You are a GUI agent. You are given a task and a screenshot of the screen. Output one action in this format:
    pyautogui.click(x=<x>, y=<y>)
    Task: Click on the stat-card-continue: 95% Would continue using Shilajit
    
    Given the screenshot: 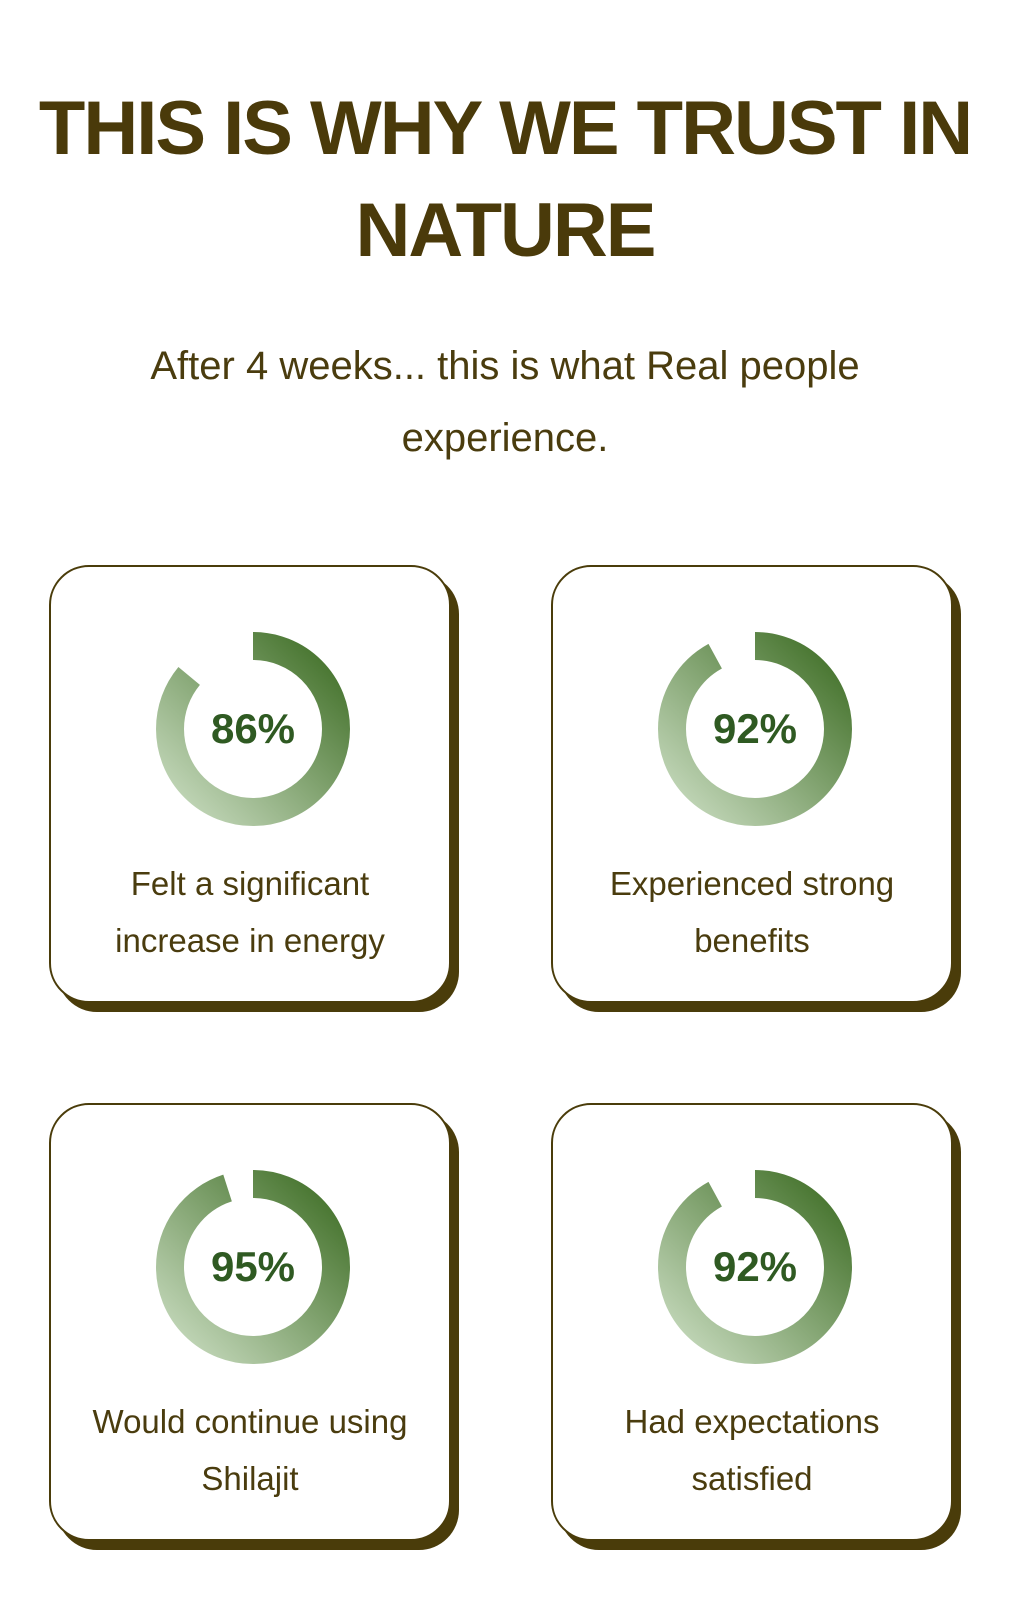 What is the action you would take?
    pyautogui.click(x=250, y=1322)
    